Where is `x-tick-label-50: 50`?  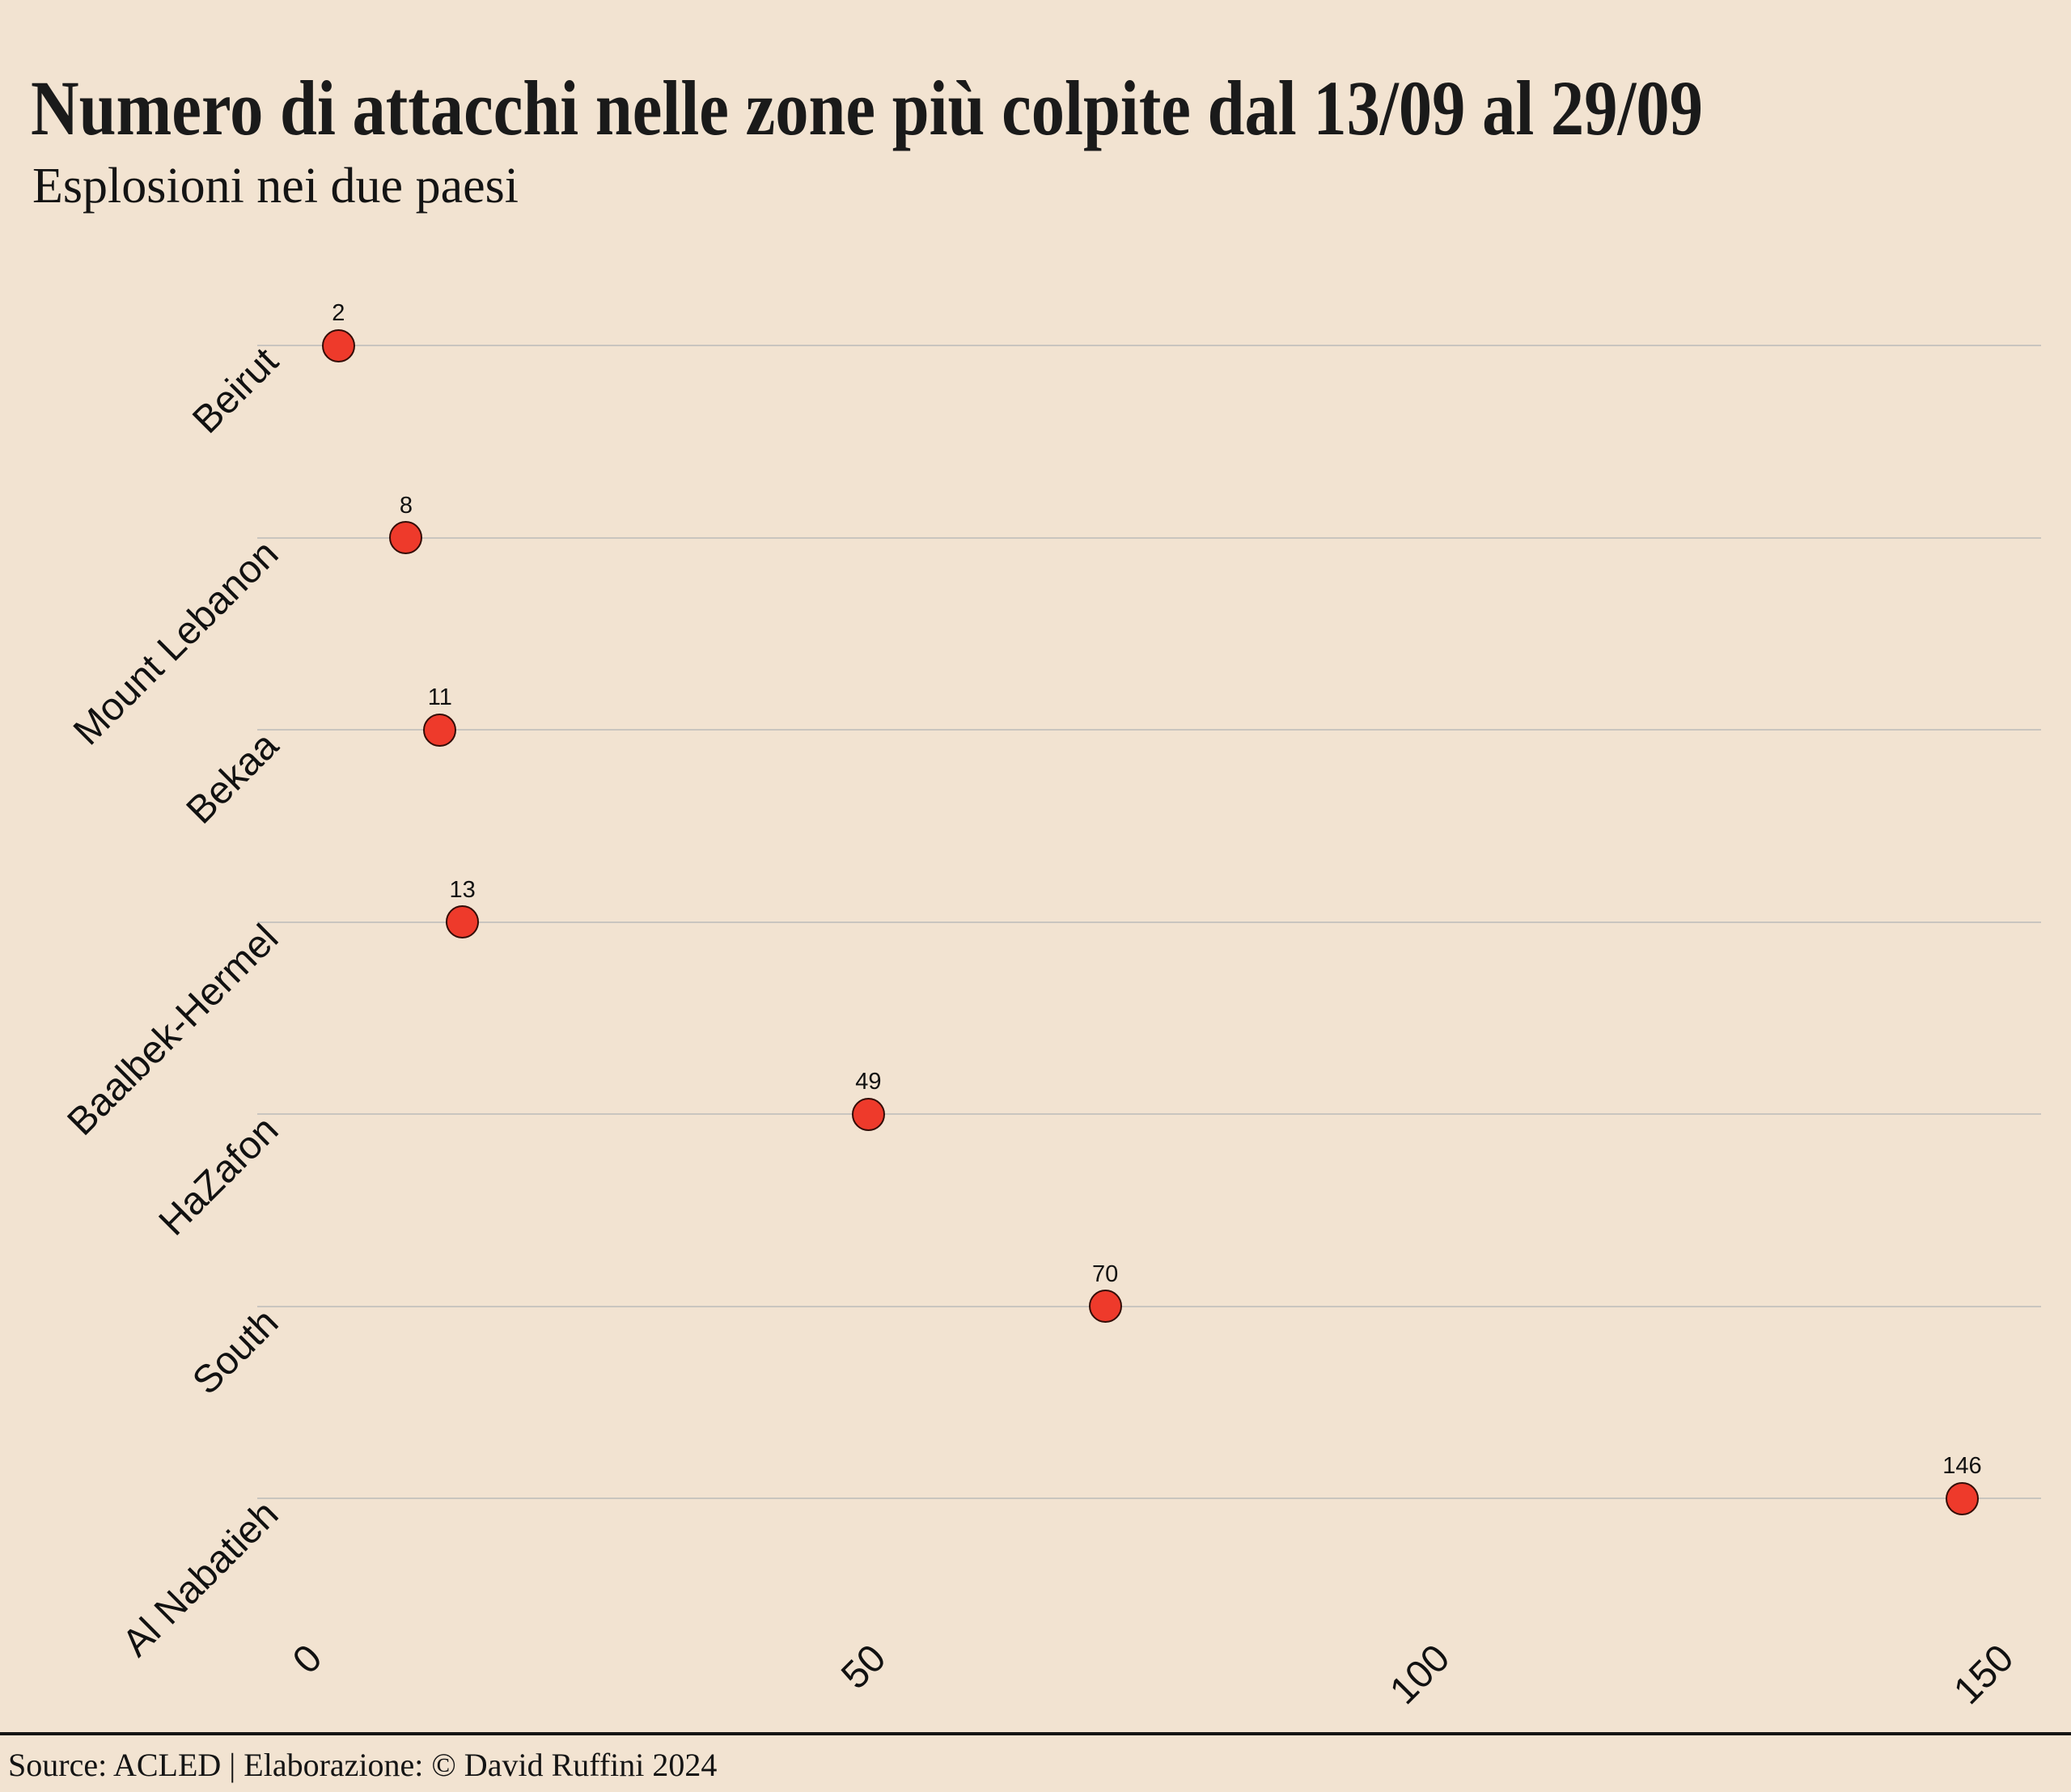
x-tick-label-50: 50 is located at coordinates (864, 1667).